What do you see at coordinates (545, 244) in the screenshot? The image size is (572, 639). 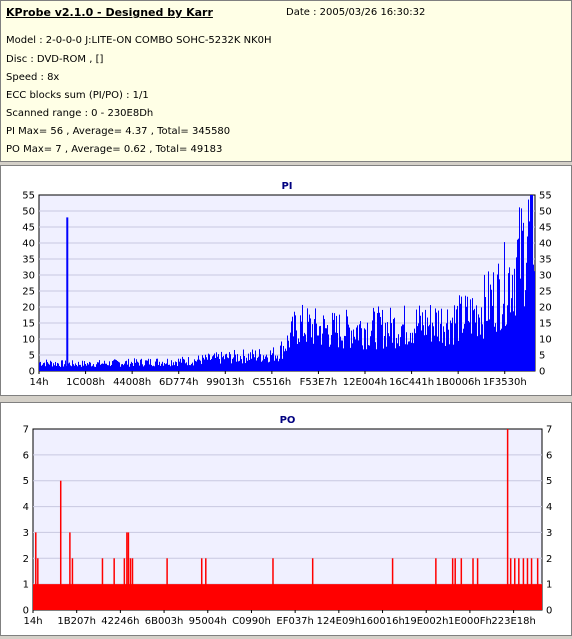 I see `y-tick-label-right: 40` at bounding box center [545, 244].